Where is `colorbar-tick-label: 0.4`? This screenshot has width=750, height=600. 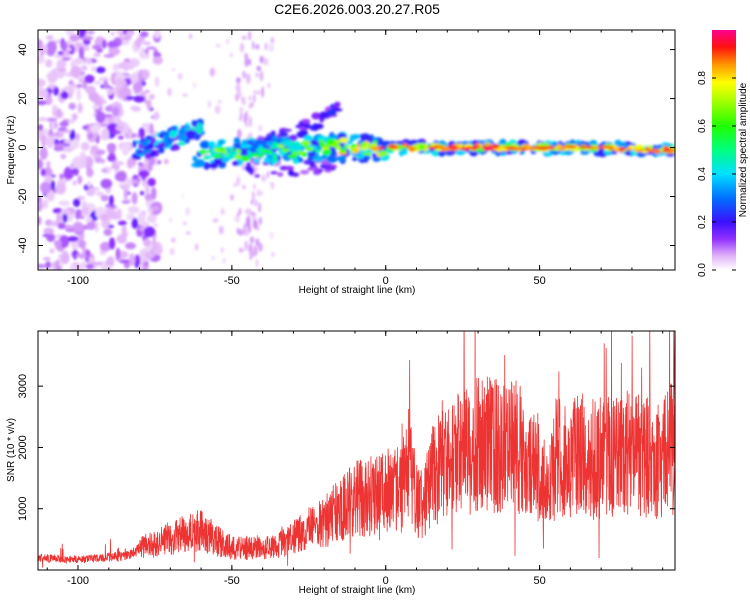 colorbar-tick-label: 0.4 is located at coordinates (702, 174).